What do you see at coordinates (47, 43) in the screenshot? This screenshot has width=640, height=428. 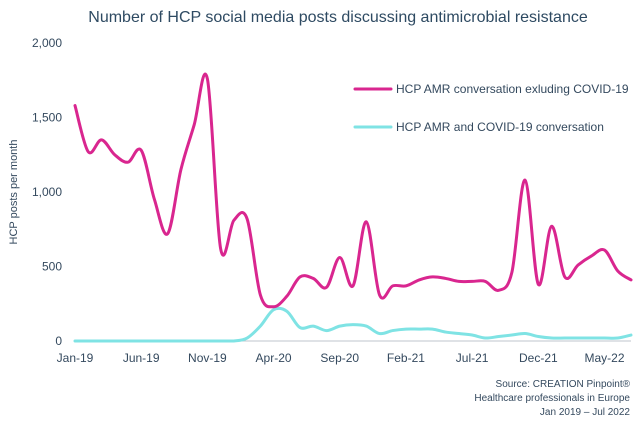 I see `y-tick-label: 2,000` at bounding box center [47, 43].